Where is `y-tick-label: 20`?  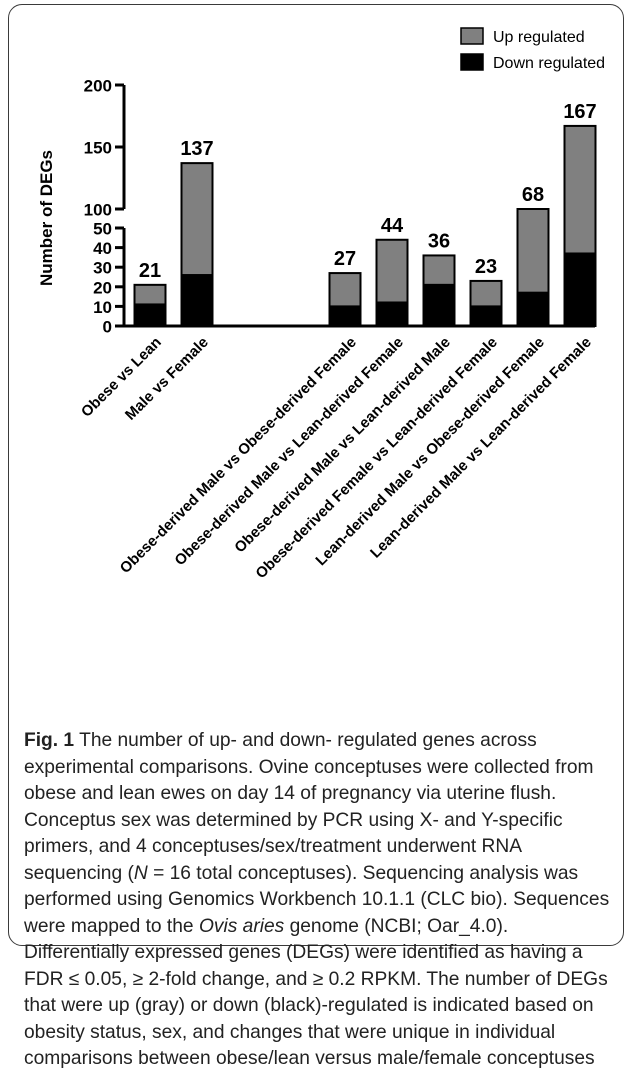 y-tick-label: 20 is located at coordinates (102, 287).